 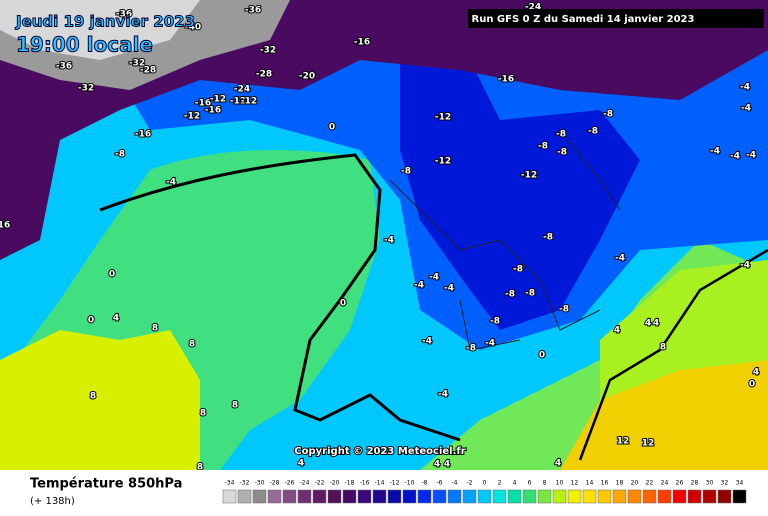 What do you see at coordinates (530, 483) in the screenshot?
I see `legend-tick-label: 6` at bounding box center [530, 483].